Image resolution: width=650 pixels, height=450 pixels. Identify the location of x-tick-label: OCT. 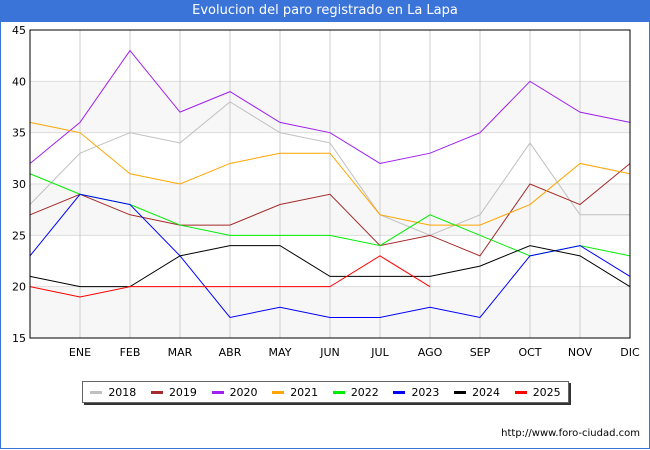
(529, 352).